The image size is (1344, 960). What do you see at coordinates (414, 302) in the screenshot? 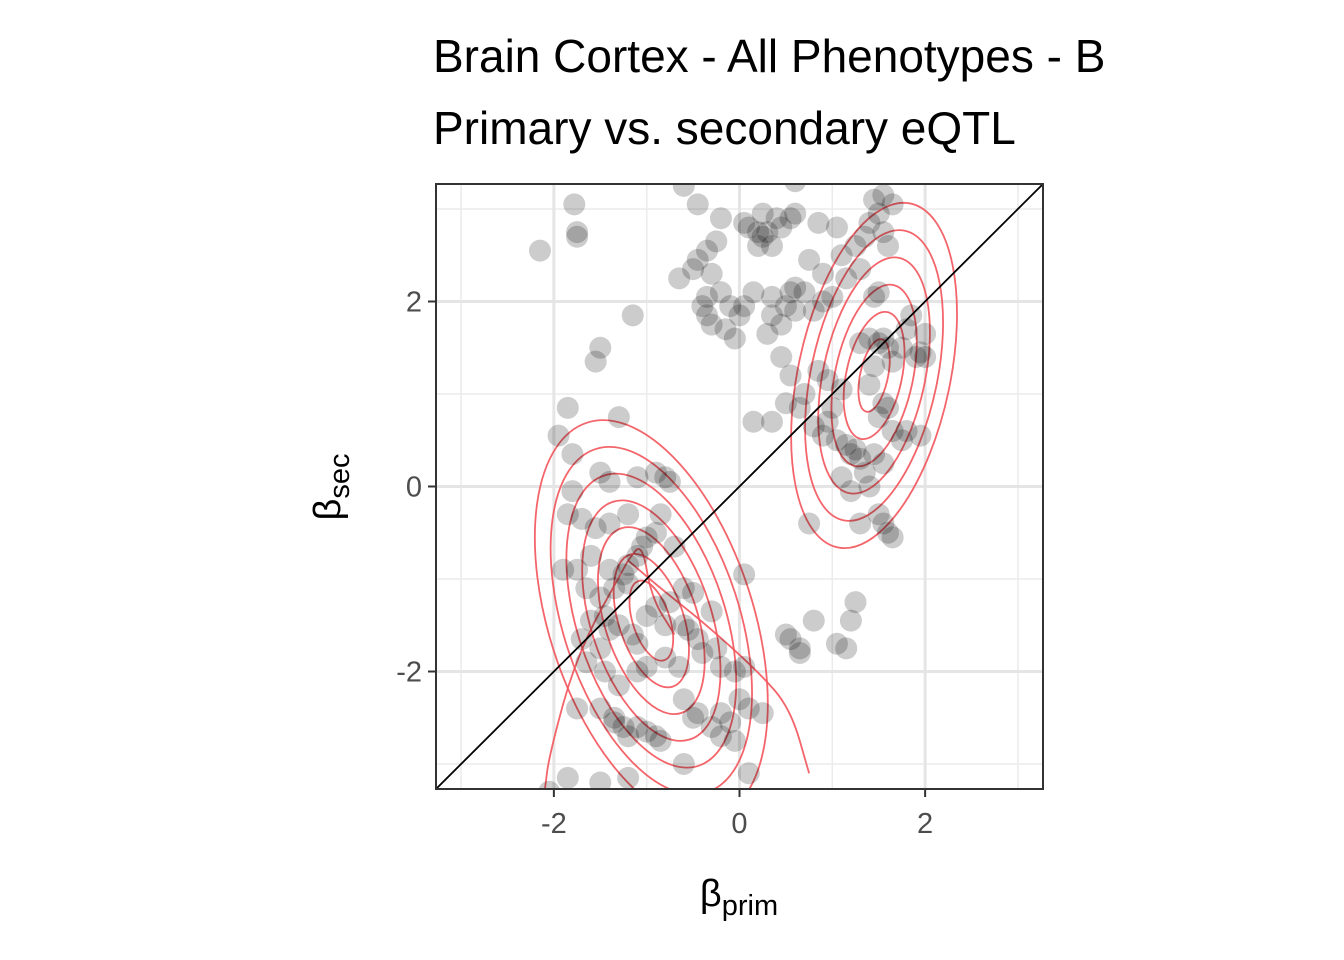
I see `y-tick-label: 2` at bounding box center [414, 302].